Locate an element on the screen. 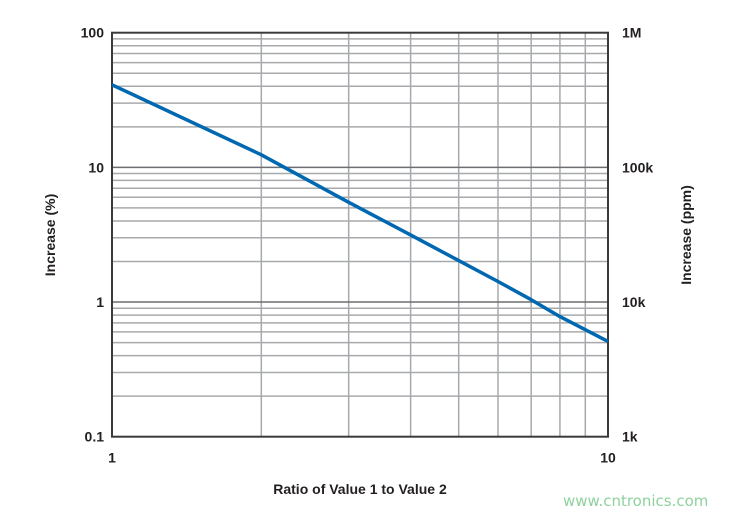  y2-tick-label: 10k is located at coordinates (634, 302).